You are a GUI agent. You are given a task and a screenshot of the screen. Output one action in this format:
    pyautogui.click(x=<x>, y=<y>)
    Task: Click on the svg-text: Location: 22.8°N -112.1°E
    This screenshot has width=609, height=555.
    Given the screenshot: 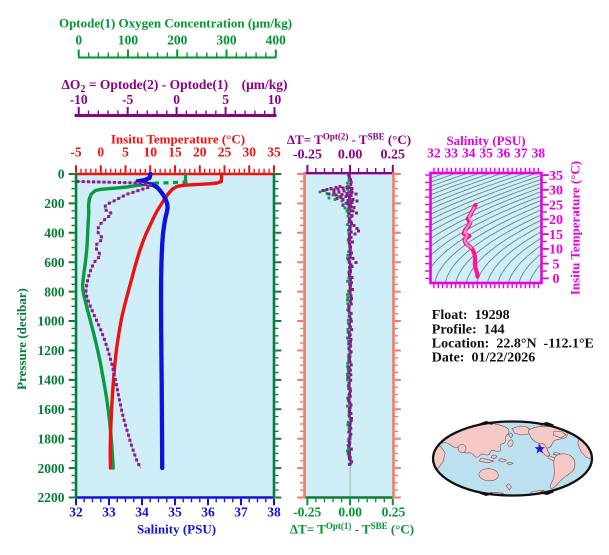 What is the action you would take?
    pyautogui.click(x=513, y=344)
    